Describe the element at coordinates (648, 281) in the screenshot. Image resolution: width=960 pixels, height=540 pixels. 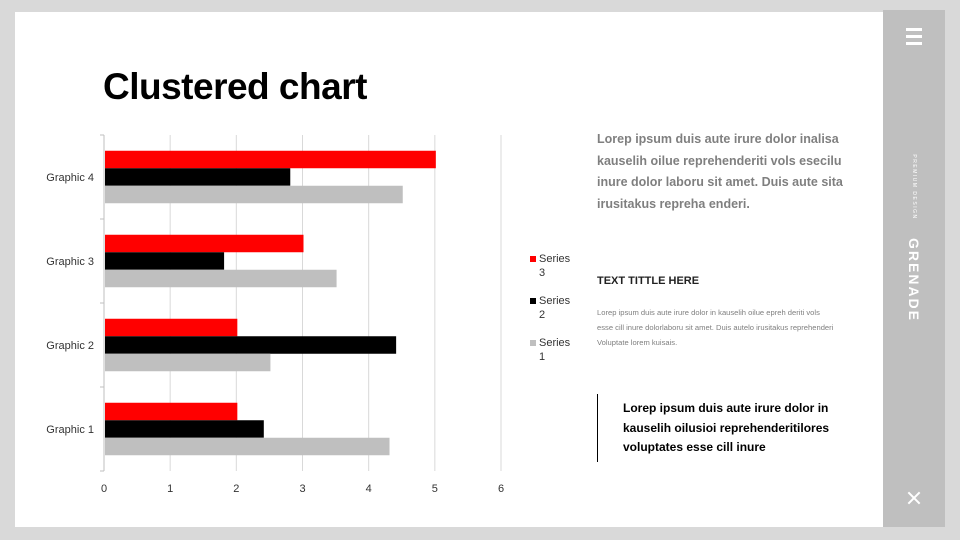
I see `text-title-heading: TEXT TITTLE HERE` at that location.